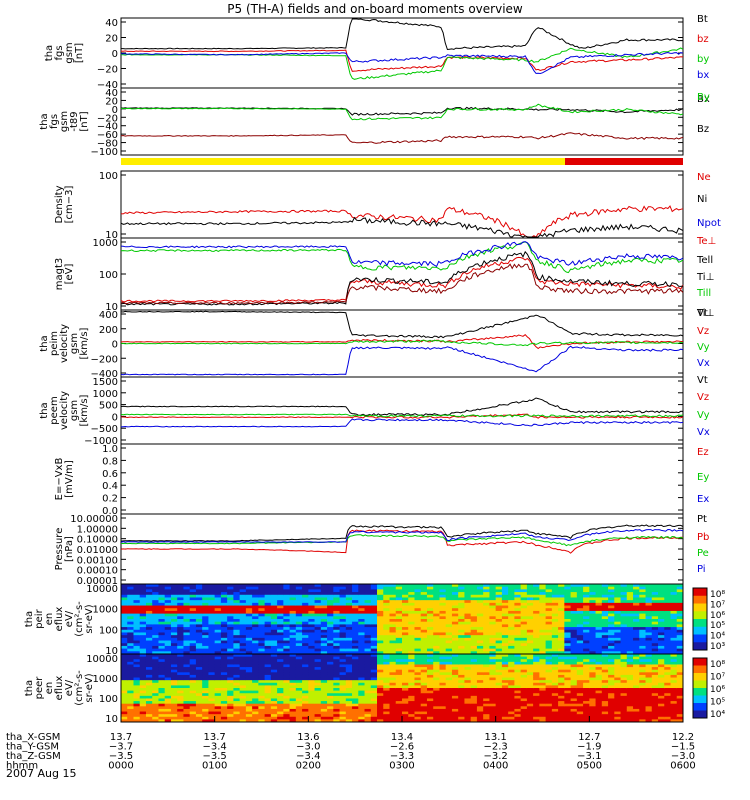  I want to click on ytick-label: 1.0, so click(110, 449).